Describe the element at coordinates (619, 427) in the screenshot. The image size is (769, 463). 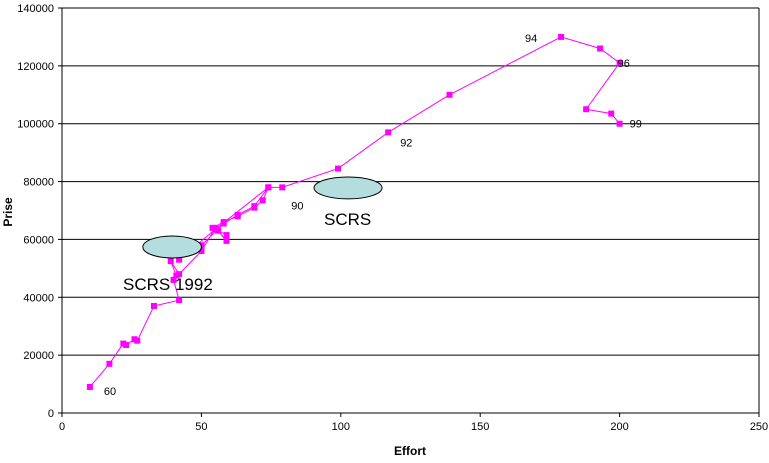
I see `x-tick-label: 200` at that location.